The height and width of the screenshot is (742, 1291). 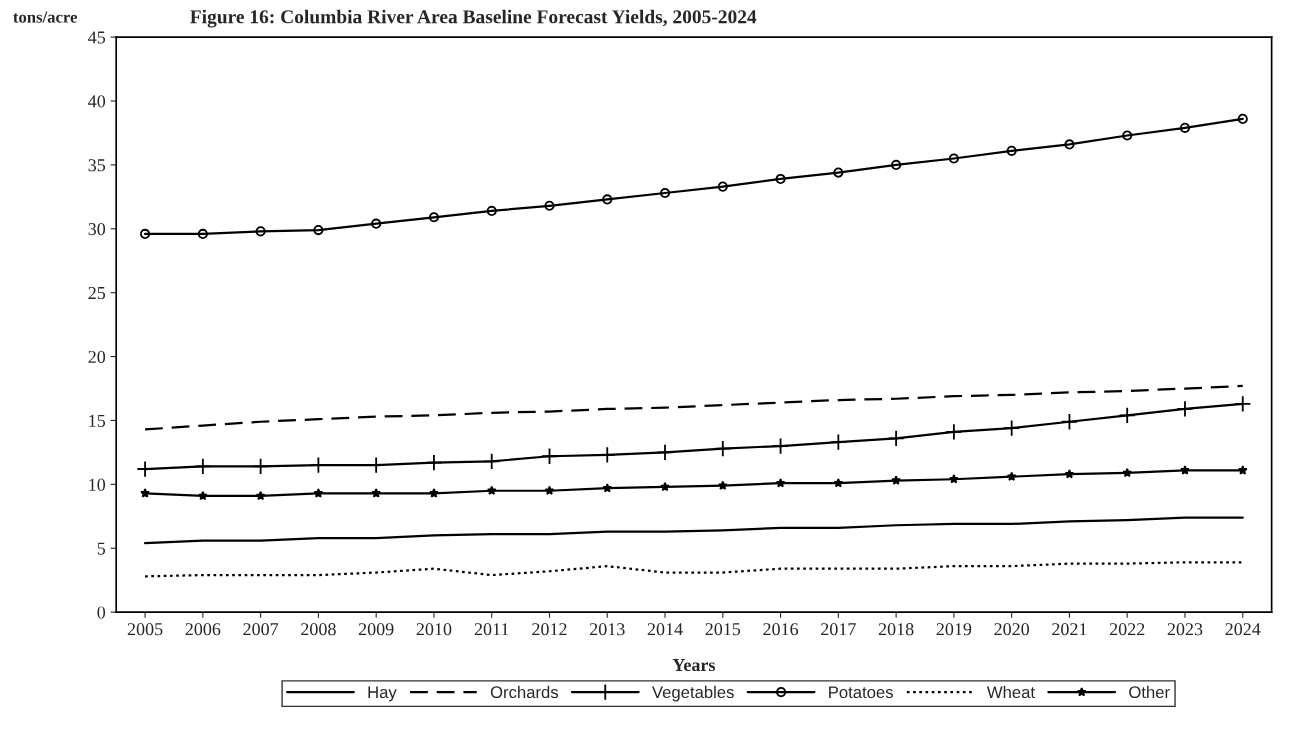 I want to click on y-axis-title: tons/acre, so click(x=45, y=17).